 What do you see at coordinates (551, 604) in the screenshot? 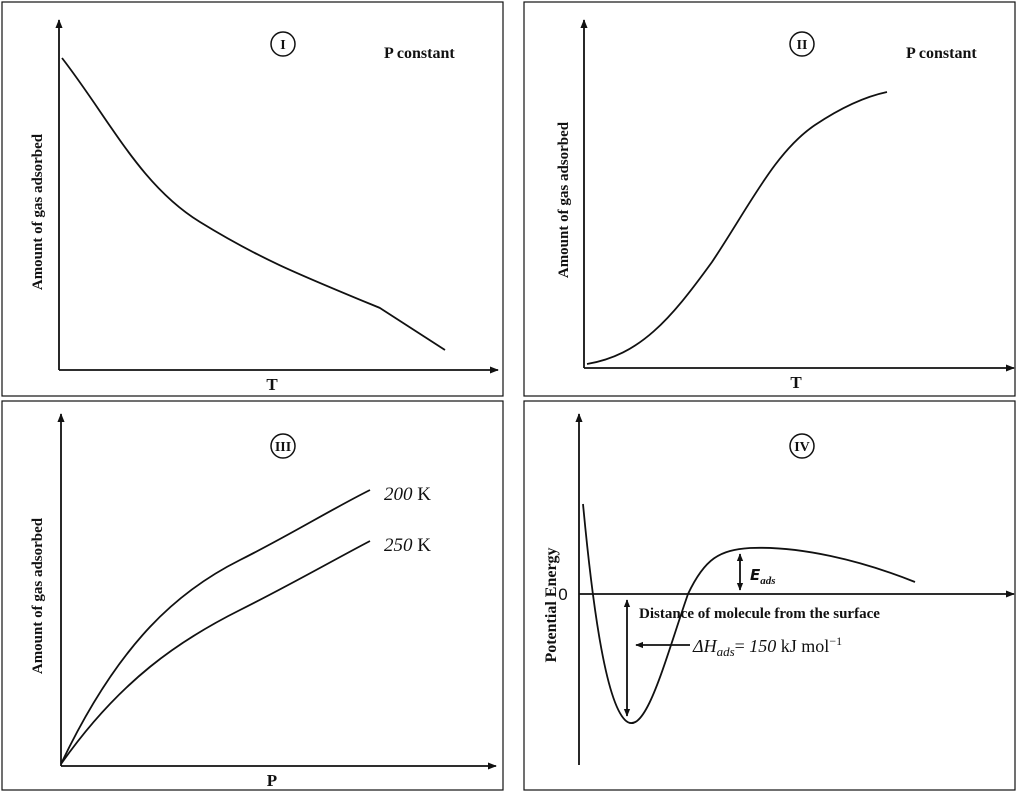
I see `panel-4-y-label: Potential Energy` at bounding box center [551, 604].